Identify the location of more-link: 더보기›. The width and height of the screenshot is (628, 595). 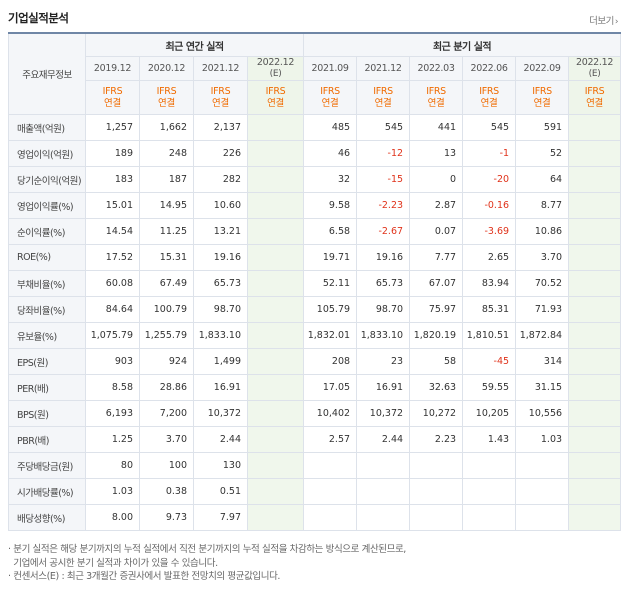
(603, 20).